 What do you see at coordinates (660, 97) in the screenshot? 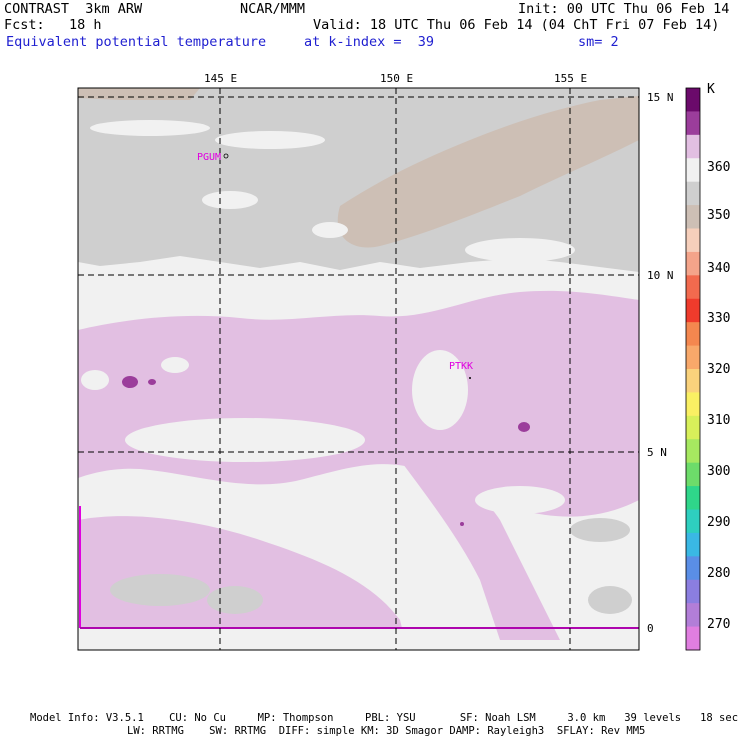
I see `lat-label-15: 15 N` at bounding box center [660, 97].